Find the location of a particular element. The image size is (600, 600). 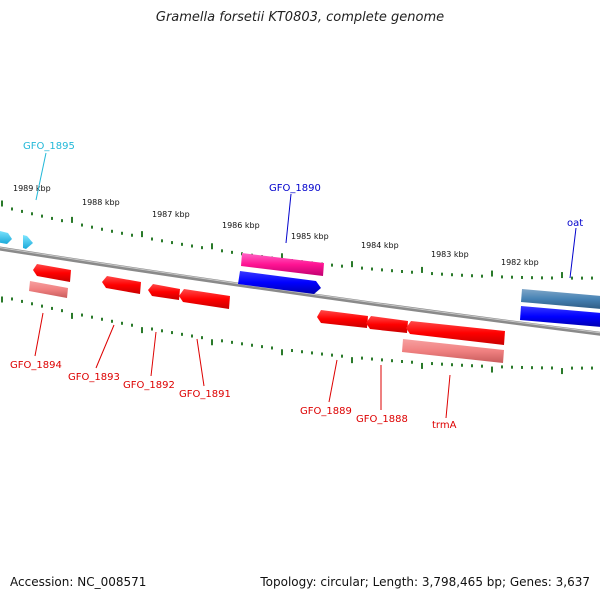

tick-label: 1987 kbp is located at coordinates (171, 214).